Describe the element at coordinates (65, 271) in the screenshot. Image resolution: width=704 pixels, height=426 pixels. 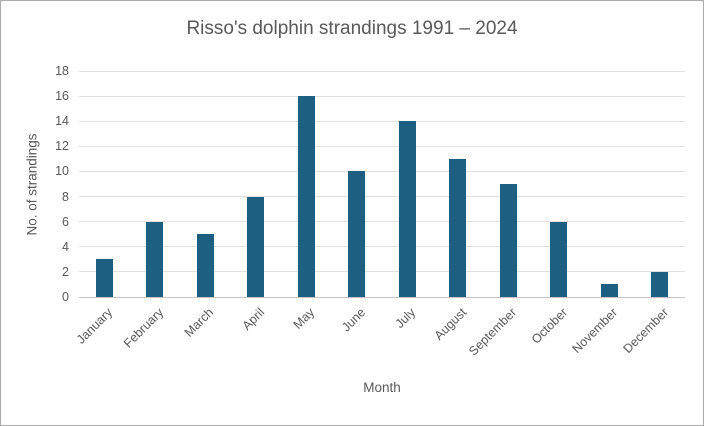
I see `y-tick-label: 2` at that location.